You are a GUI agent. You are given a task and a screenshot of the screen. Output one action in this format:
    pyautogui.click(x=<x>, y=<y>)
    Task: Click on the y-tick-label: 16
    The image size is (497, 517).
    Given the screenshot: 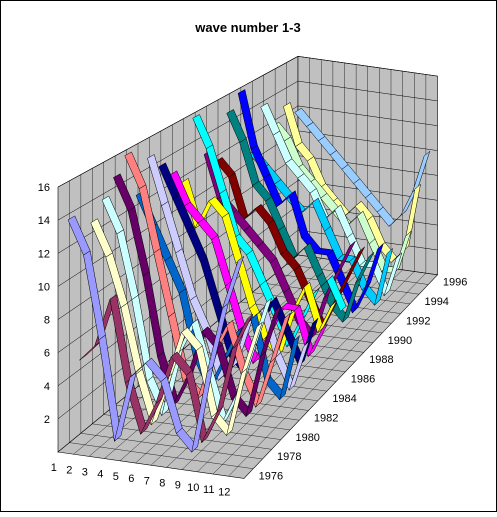 What is the action you would take?
    pyautogui.click(x=44, y=188)
    